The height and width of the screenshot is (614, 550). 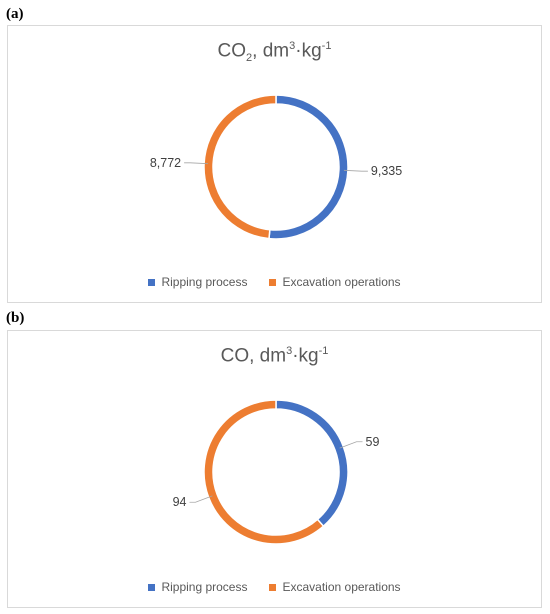 What do you see at coordinates (386, 171) in the screenshot?
I see `data-label-ripping: 9,335` at bounding box center [386, 171].